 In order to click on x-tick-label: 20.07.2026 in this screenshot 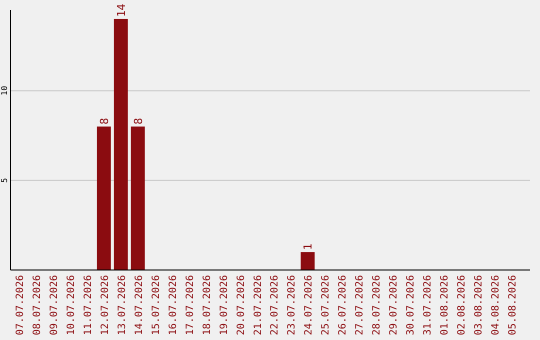, I will do `click(241, 305)`.